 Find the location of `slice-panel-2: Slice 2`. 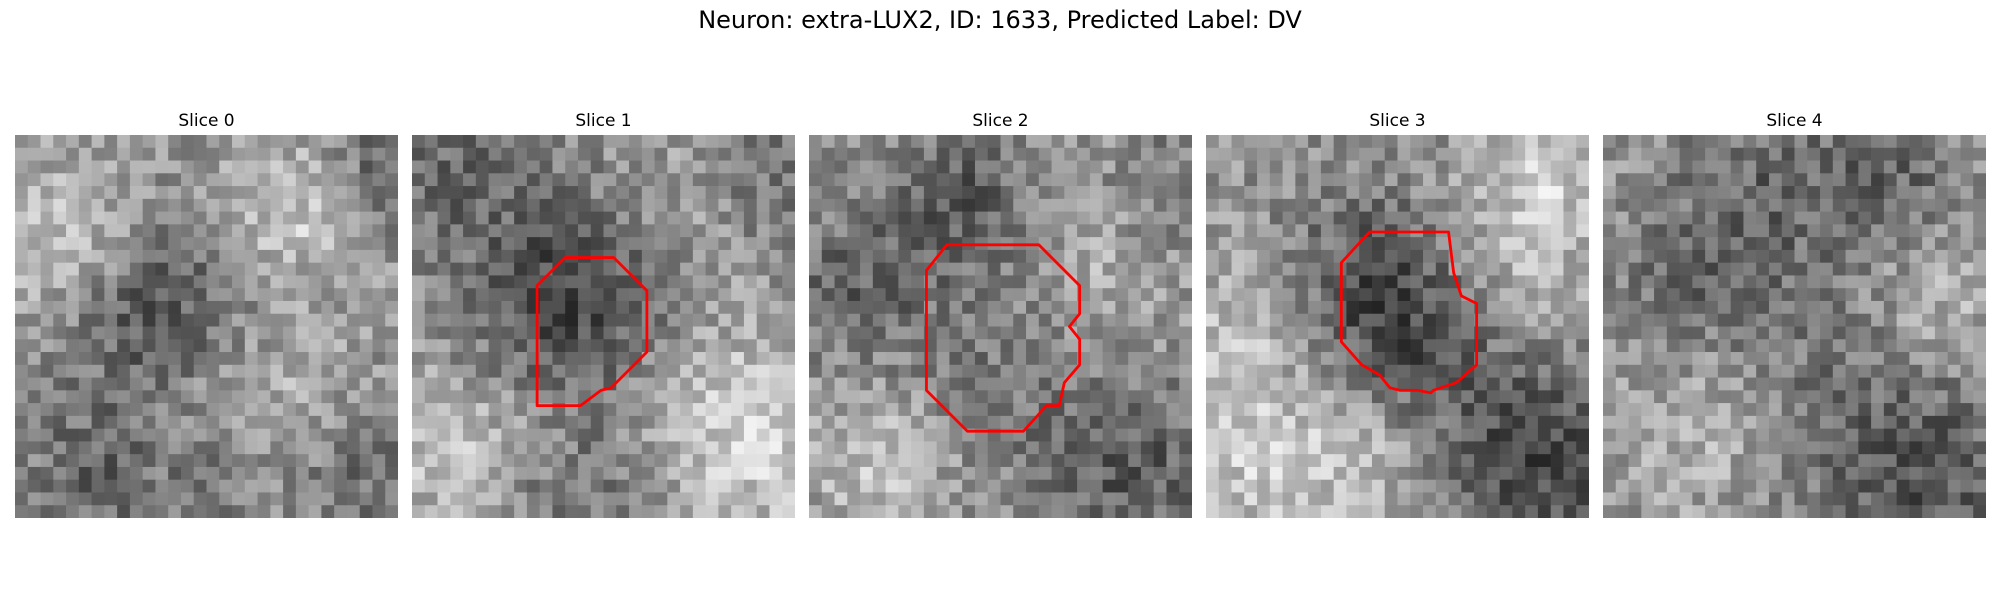

slice-panel-2: Slice 2 is located at coordinates (1000, 314).